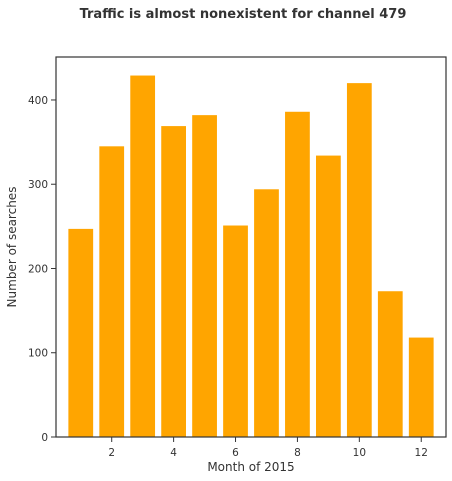 This screenshot has width=452, height=481. I want to click on y-tick-label: 400, so click(38, 101).